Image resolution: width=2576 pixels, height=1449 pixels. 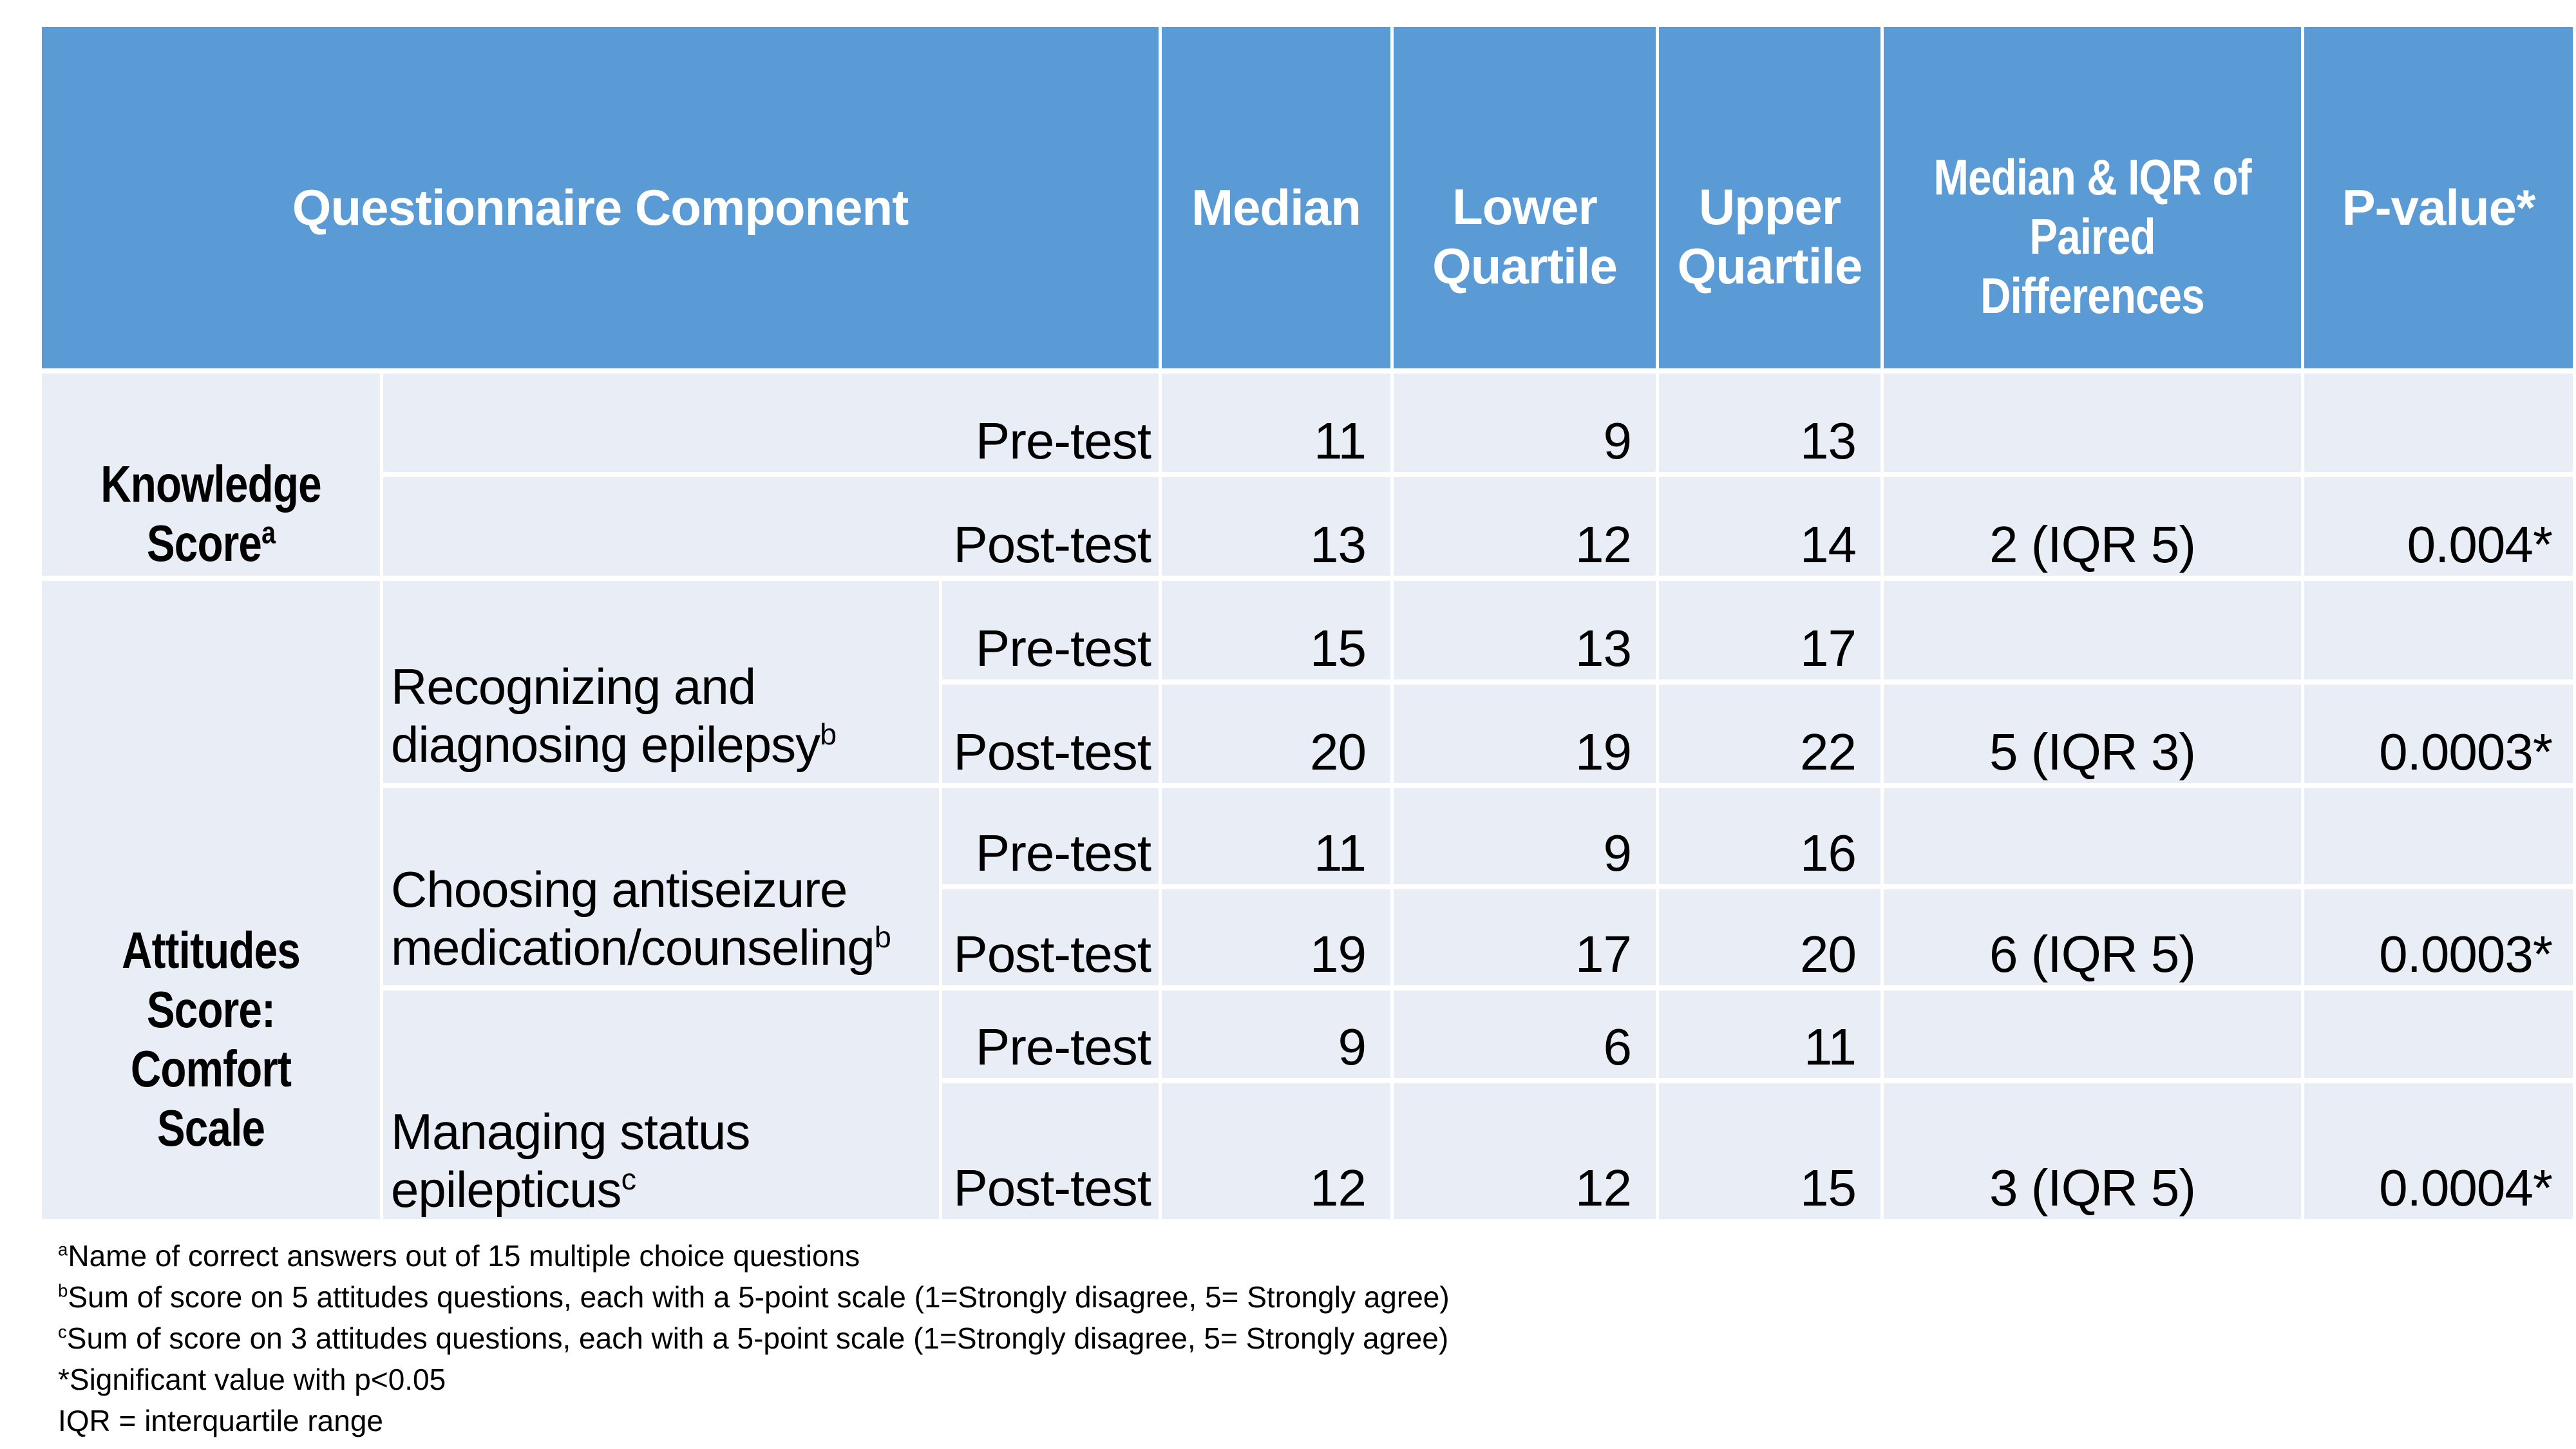 I want to click on choosing-post-median-cell: 19, so click(x=1276, y=937).